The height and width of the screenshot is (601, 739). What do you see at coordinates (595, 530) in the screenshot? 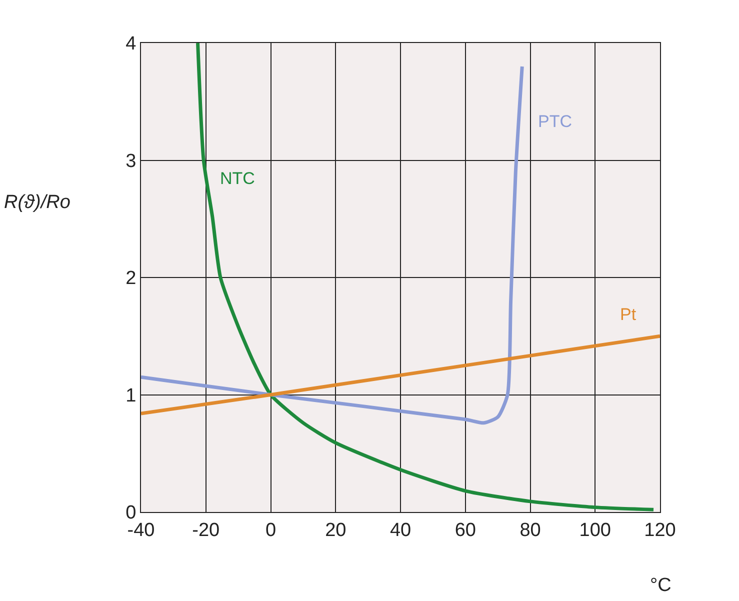
I see `x-tick-label: 100` at bounding box center [595, 530].